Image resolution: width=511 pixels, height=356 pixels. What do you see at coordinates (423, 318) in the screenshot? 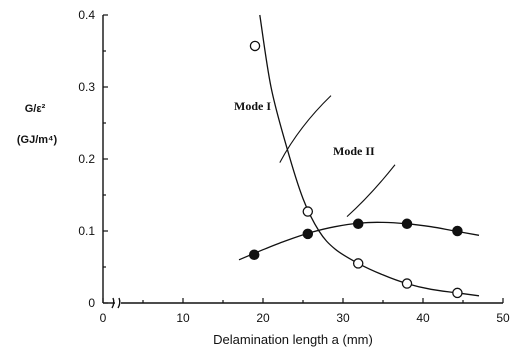
I see `x-tick-label: 40` at bounding box center [423, 318].